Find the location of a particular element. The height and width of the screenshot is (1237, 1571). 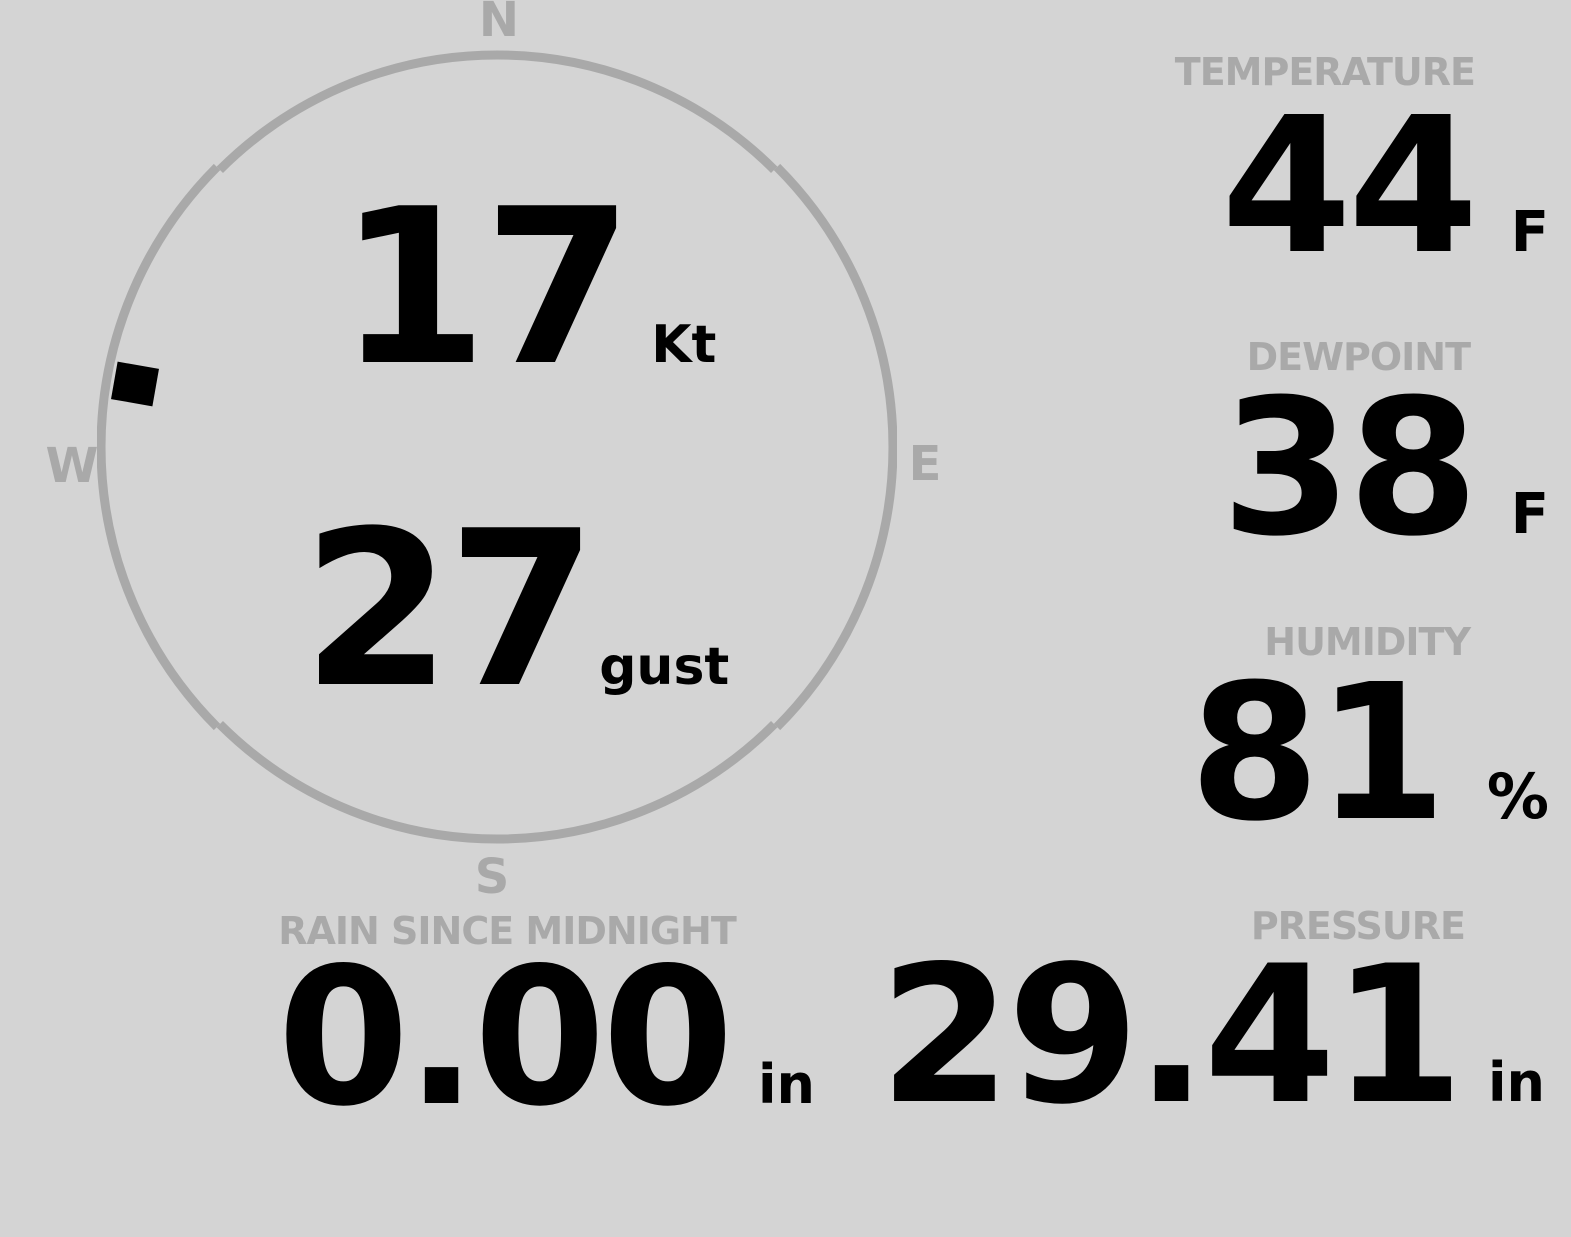

dewpoint-label: DEWPOINT is located at coordinates (1358, 357).